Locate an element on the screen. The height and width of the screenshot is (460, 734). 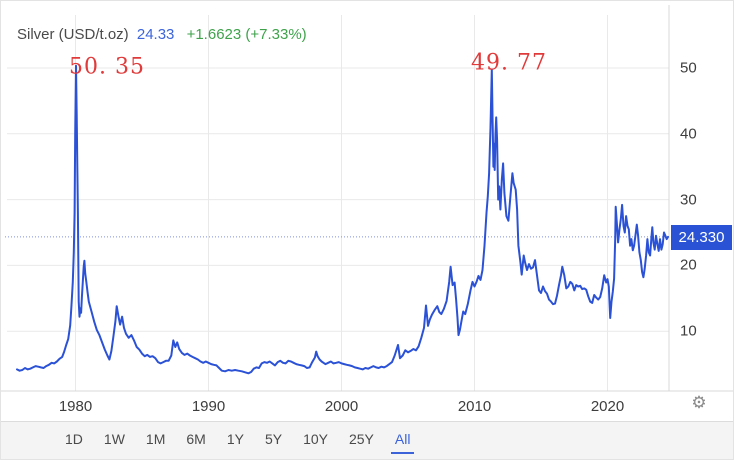
range-button-5y: 5Y is located at coordinates (273, 441).